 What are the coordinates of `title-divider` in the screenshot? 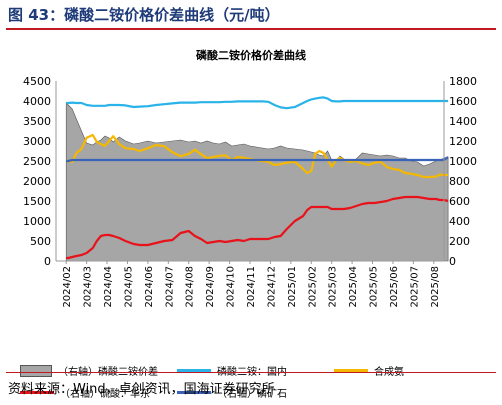 It's located at (251, 29).